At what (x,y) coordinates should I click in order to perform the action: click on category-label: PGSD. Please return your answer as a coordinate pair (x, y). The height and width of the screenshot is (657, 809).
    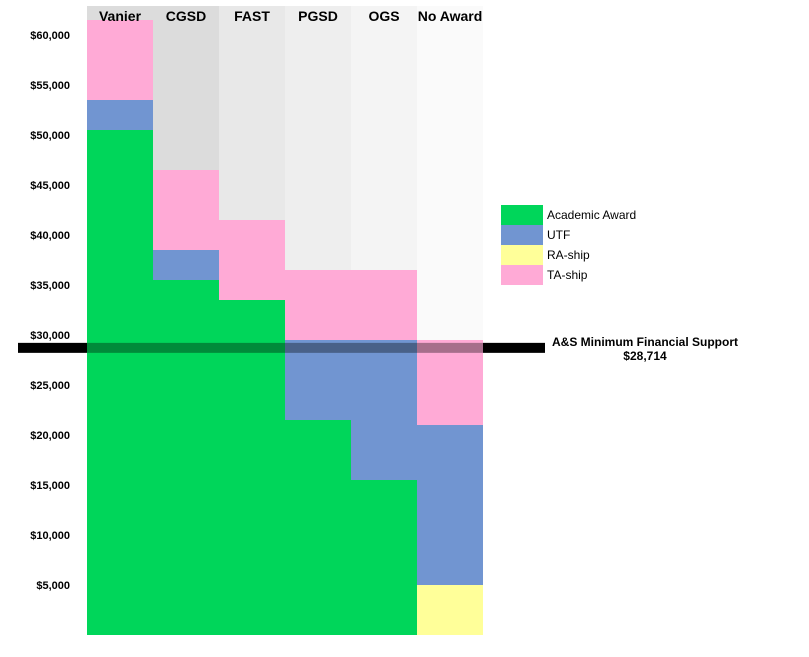
    Looking at the image, I should click on (318, 16).